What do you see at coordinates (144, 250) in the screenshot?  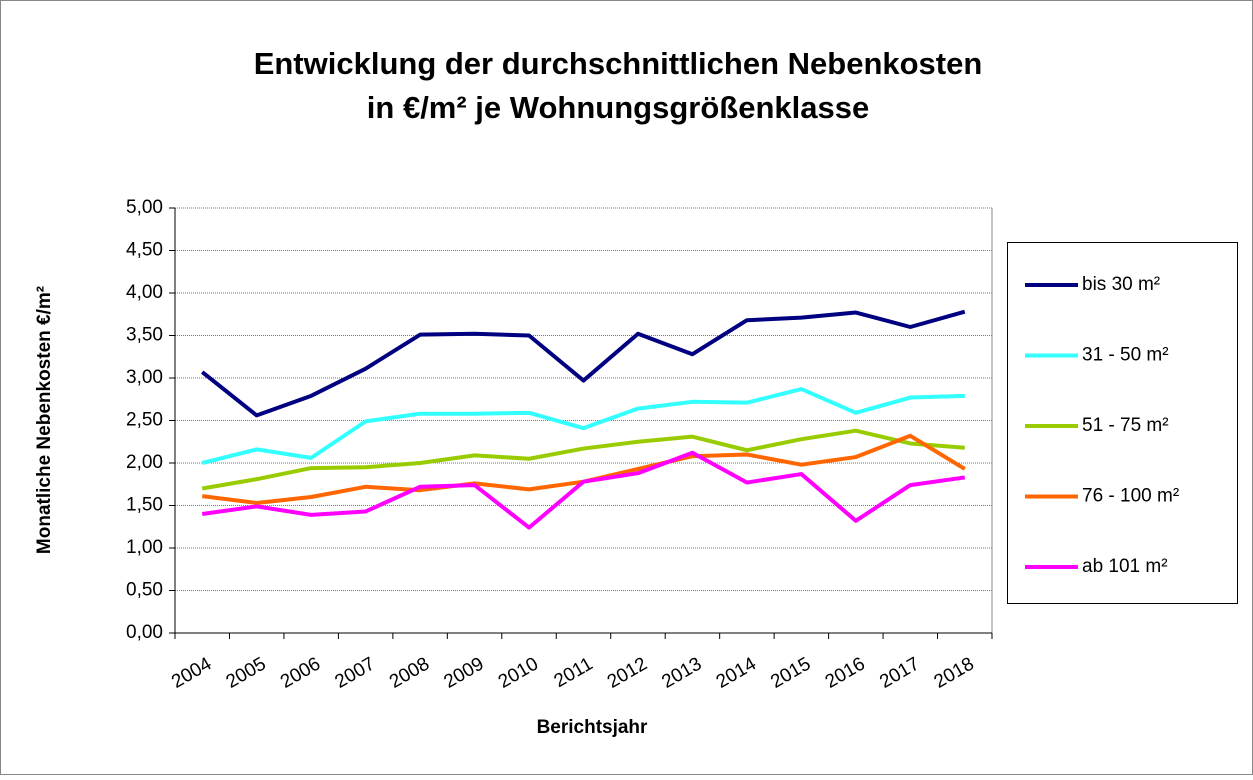 I see `y-tick-label: 4,50` at bounding box center [144, 250].